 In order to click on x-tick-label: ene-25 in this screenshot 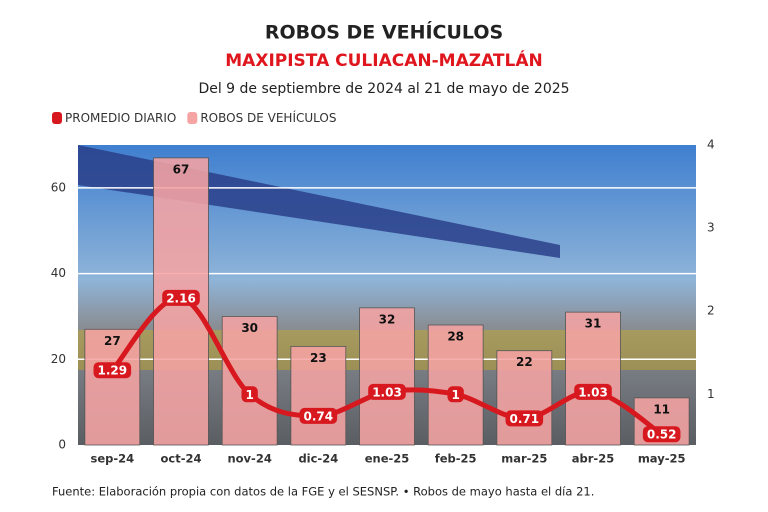, I will do `click(387, 459)`.